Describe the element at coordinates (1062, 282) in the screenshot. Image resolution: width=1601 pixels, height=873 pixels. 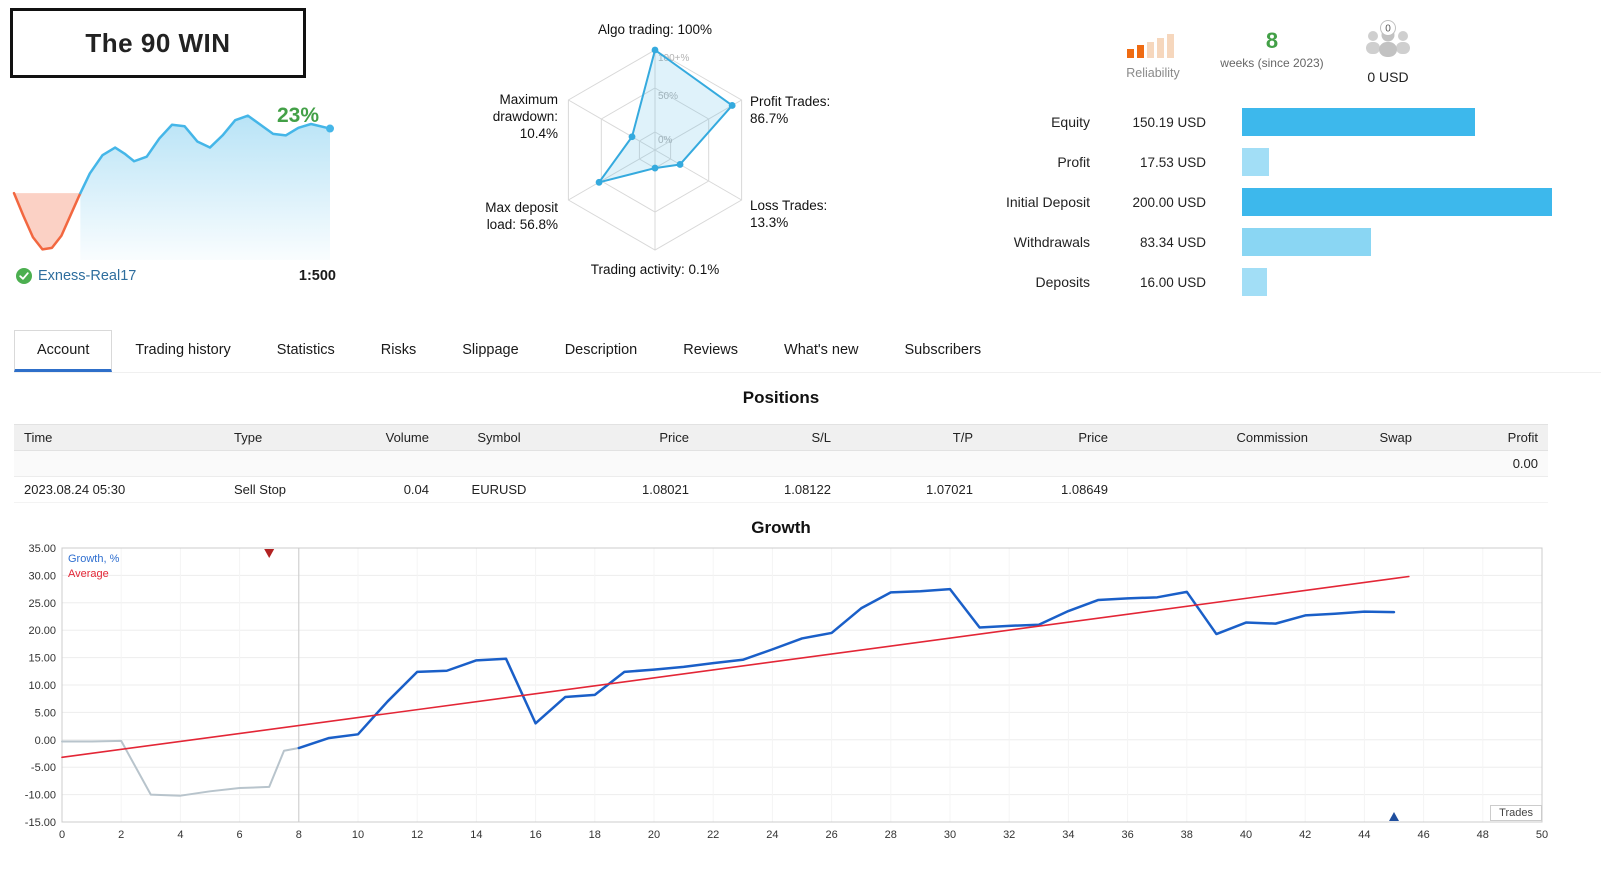
I see `stat-label: Deposits` at that location.